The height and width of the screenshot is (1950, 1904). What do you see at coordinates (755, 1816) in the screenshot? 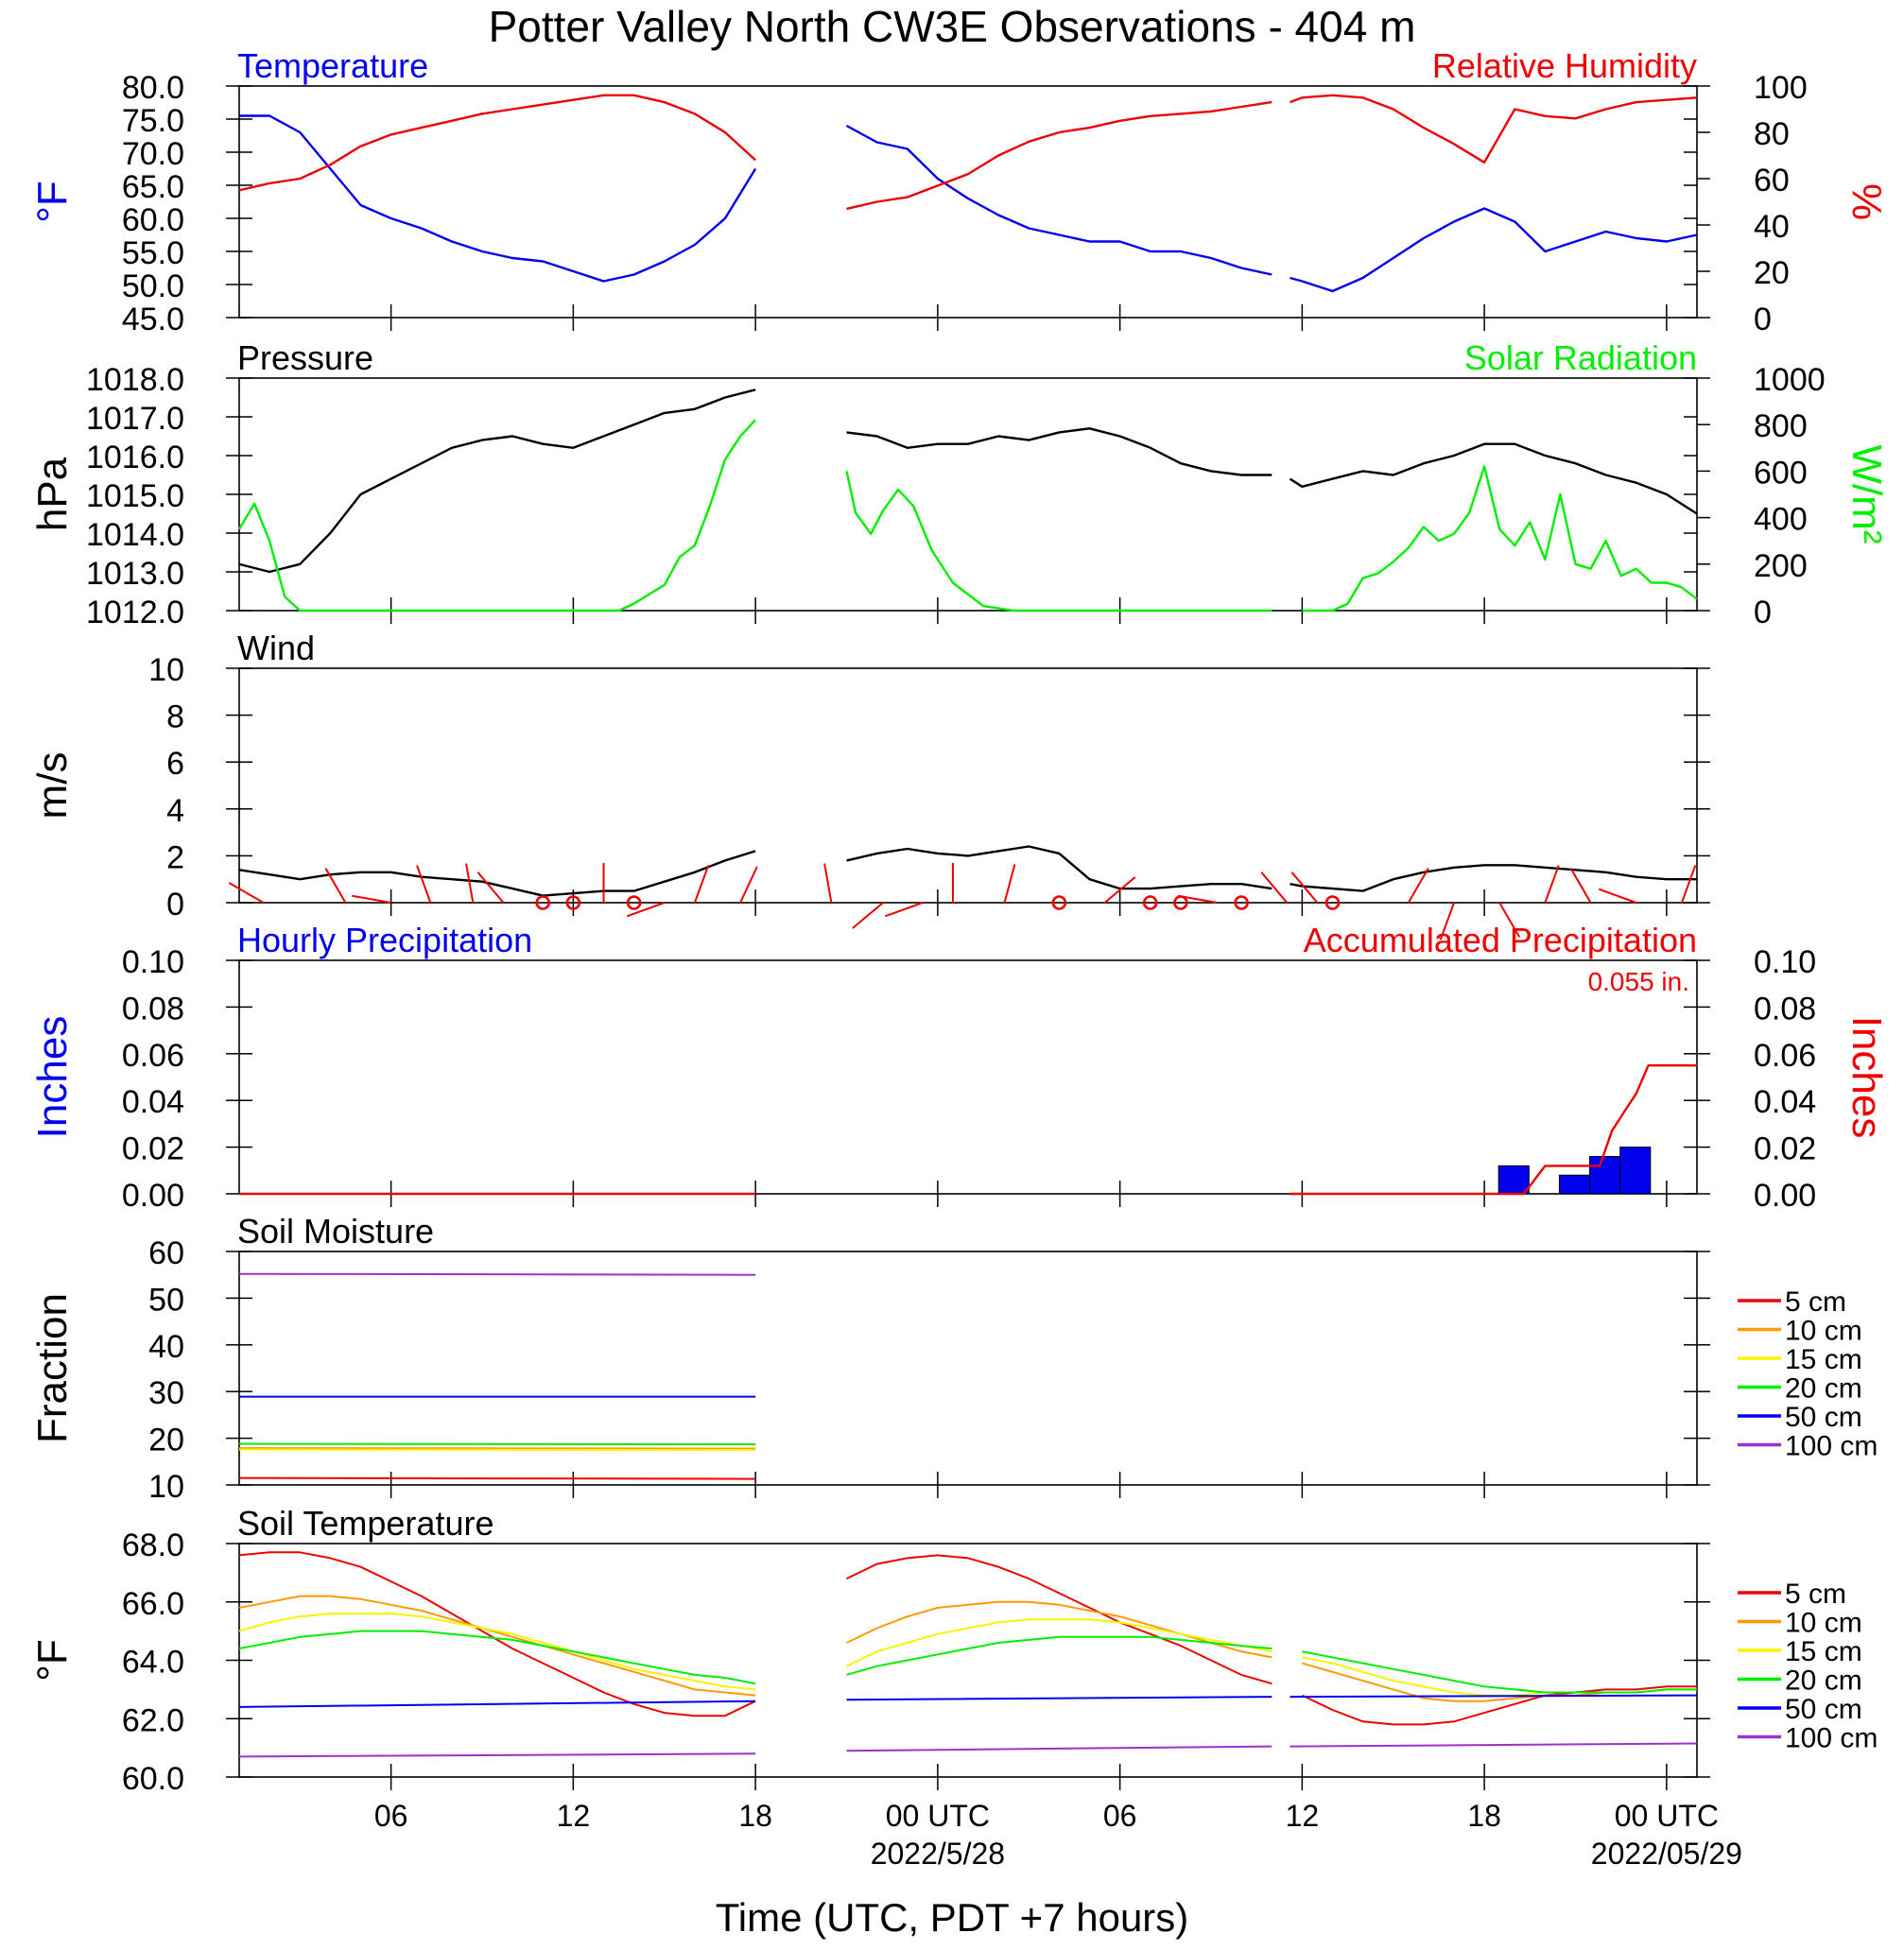
I see `x-tick-label: 18` at bounding box center [755, 1816].